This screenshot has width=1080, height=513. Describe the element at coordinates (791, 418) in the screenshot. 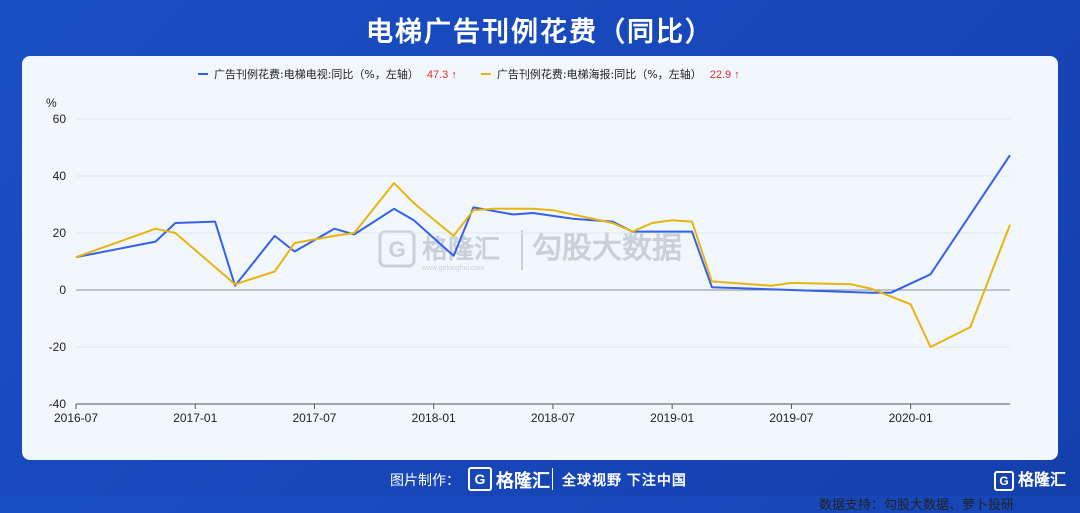

I see `x-tick-label: 2019-07` at that location.